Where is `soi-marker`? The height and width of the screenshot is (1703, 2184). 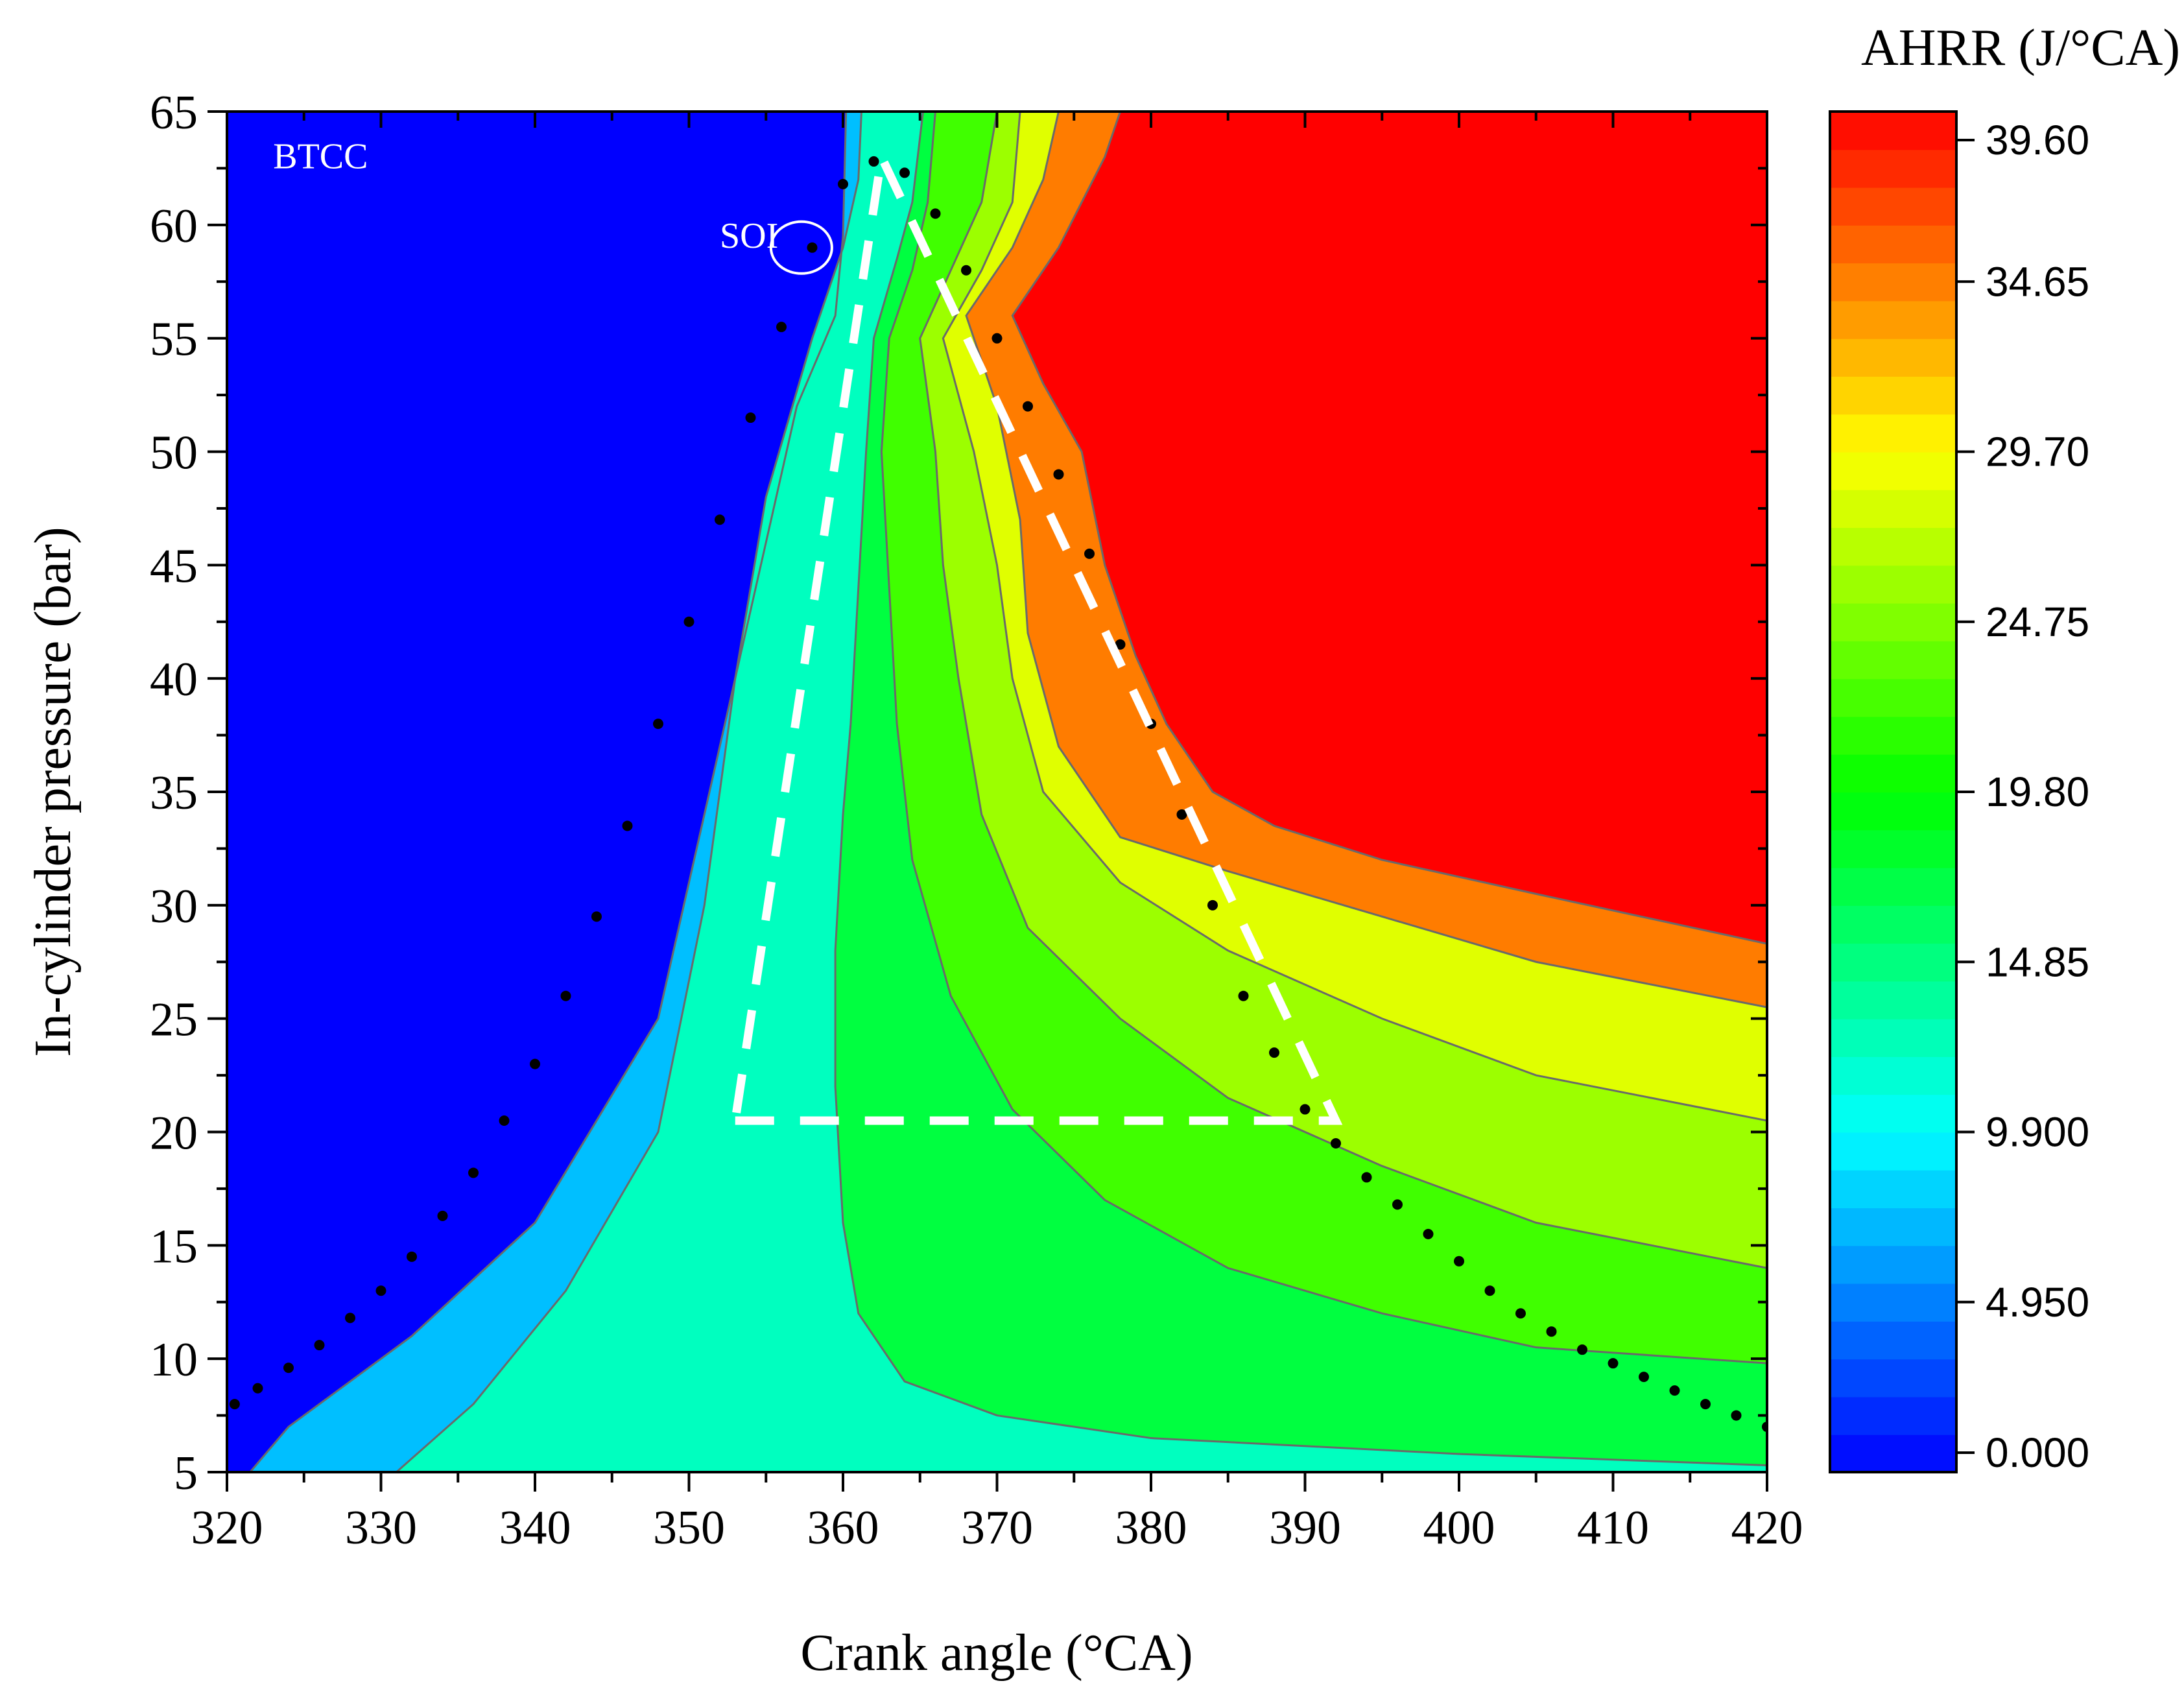
soi-marker is located at coordinates (801, 247).